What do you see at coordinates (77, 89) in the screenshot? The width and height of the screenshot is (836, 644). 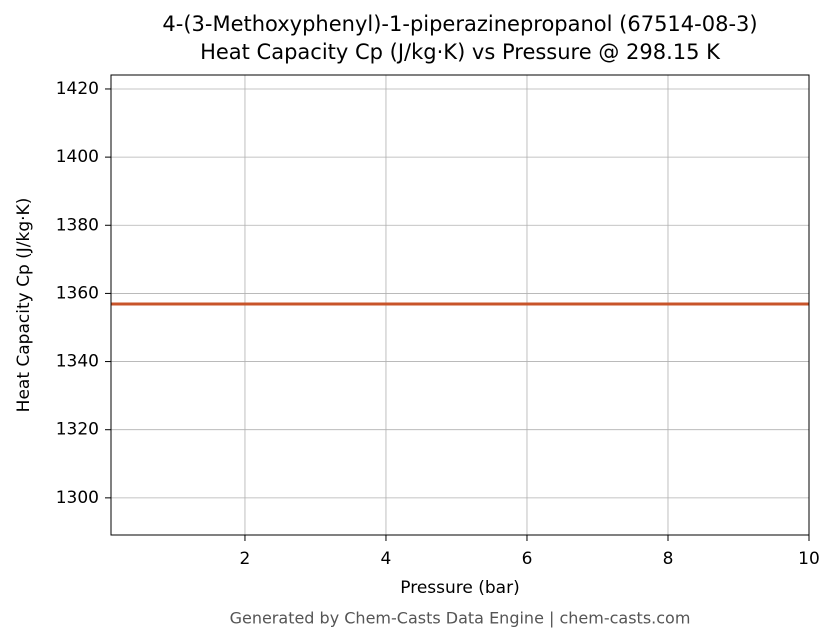 I see `y-tick-label: 1420` at bounding box center [77, 89].